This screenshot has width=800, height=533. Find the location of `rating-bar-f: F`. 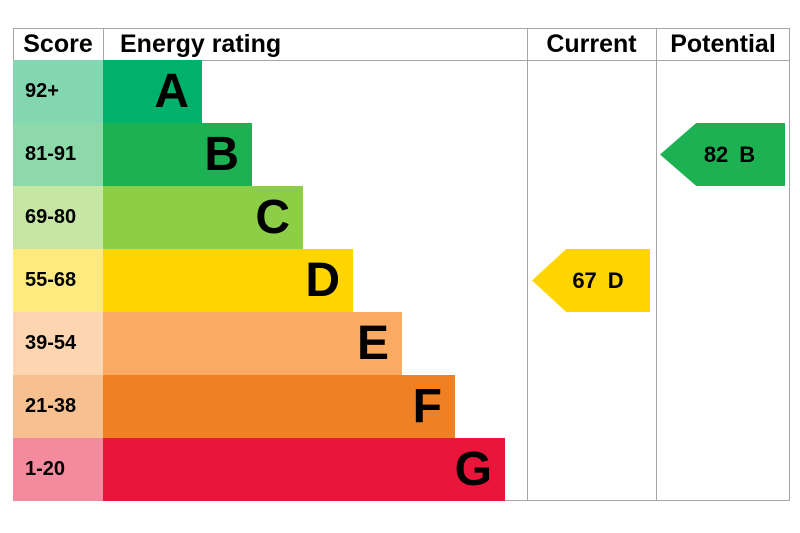

rating-bar-f: F is located at coordinates (279, 406).